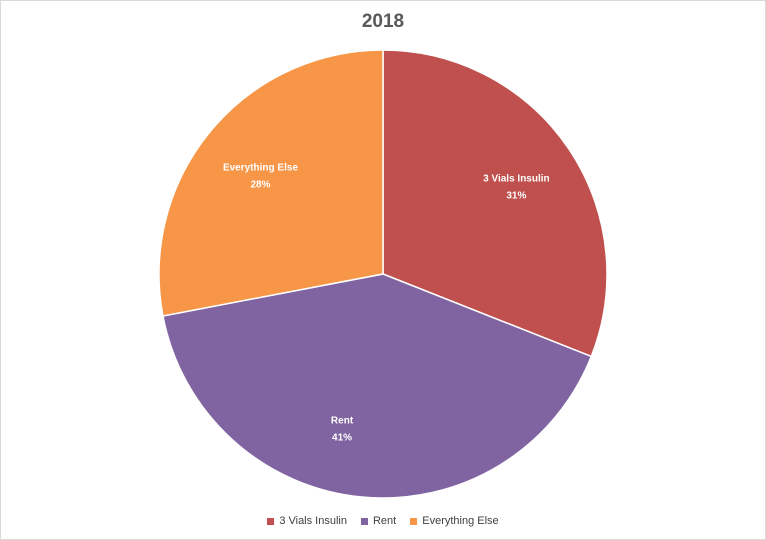  Describe the element at coordinates (516, 178) in the screenshot. I see `slice-category-label: 3 Vials Insulin` at that location.